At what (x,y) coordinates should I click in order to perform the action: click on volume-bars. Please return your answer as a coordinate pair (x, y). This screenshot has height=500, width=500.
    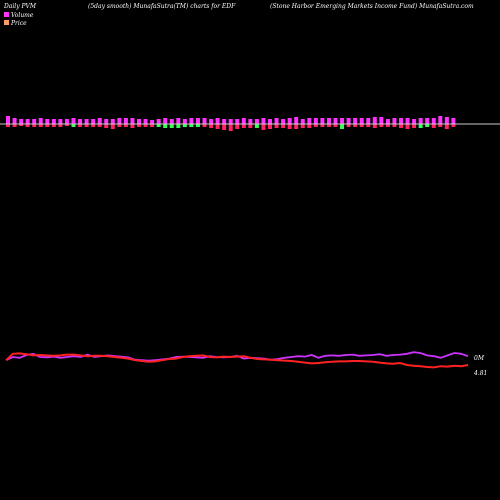
    Looking at the image, I should click on (231, 123).